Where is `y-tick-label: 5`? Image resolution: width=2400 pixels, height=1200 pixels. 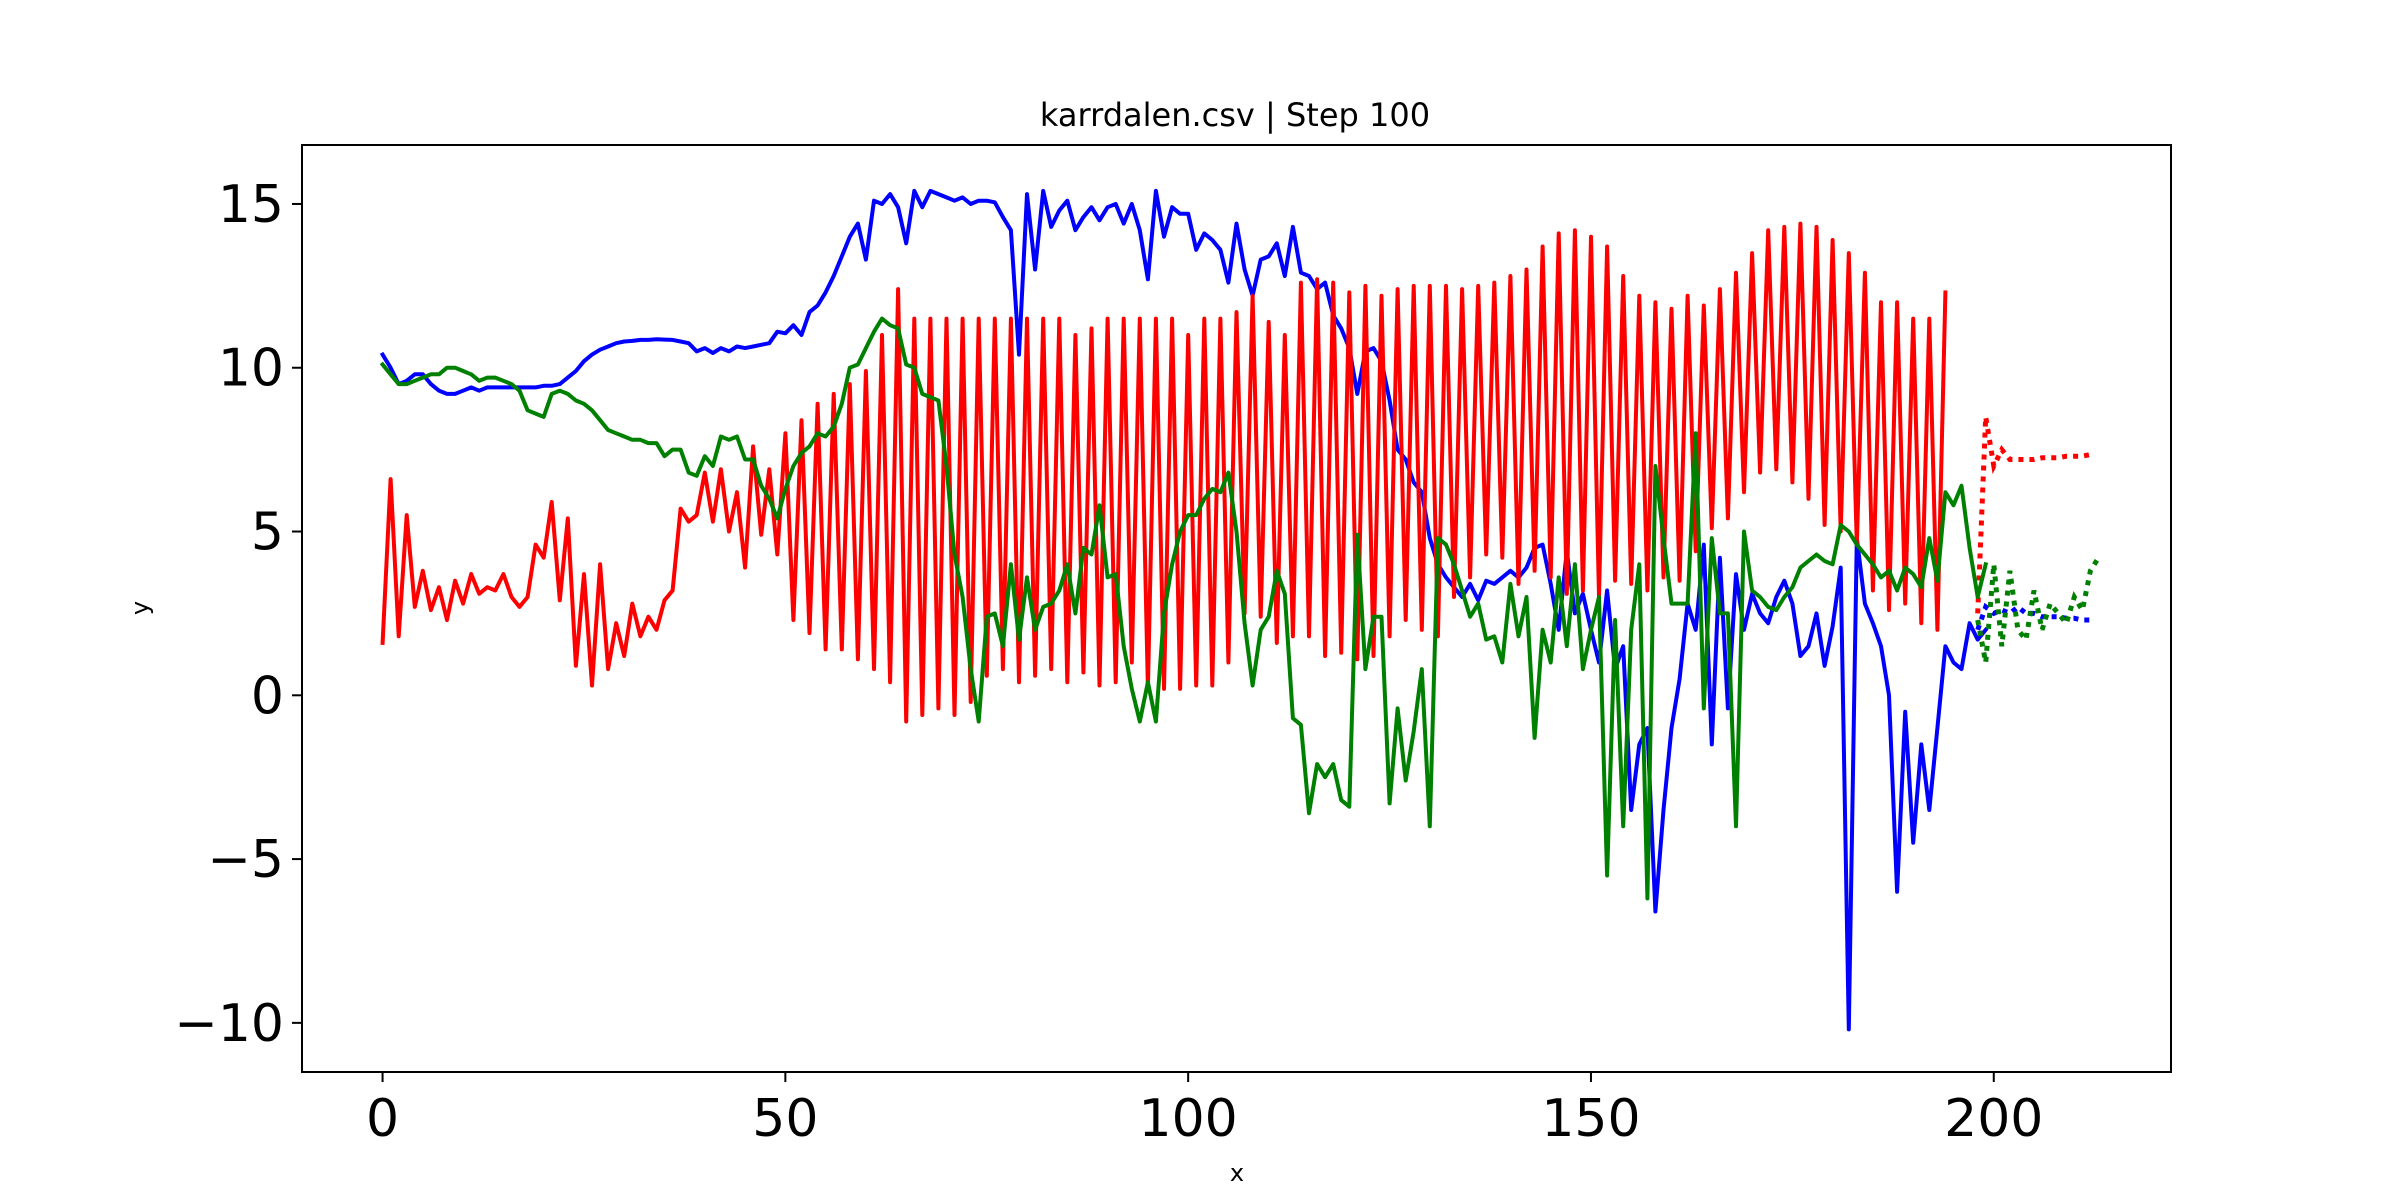
y-tick-label: 5 is located at coordinates (267, 533).